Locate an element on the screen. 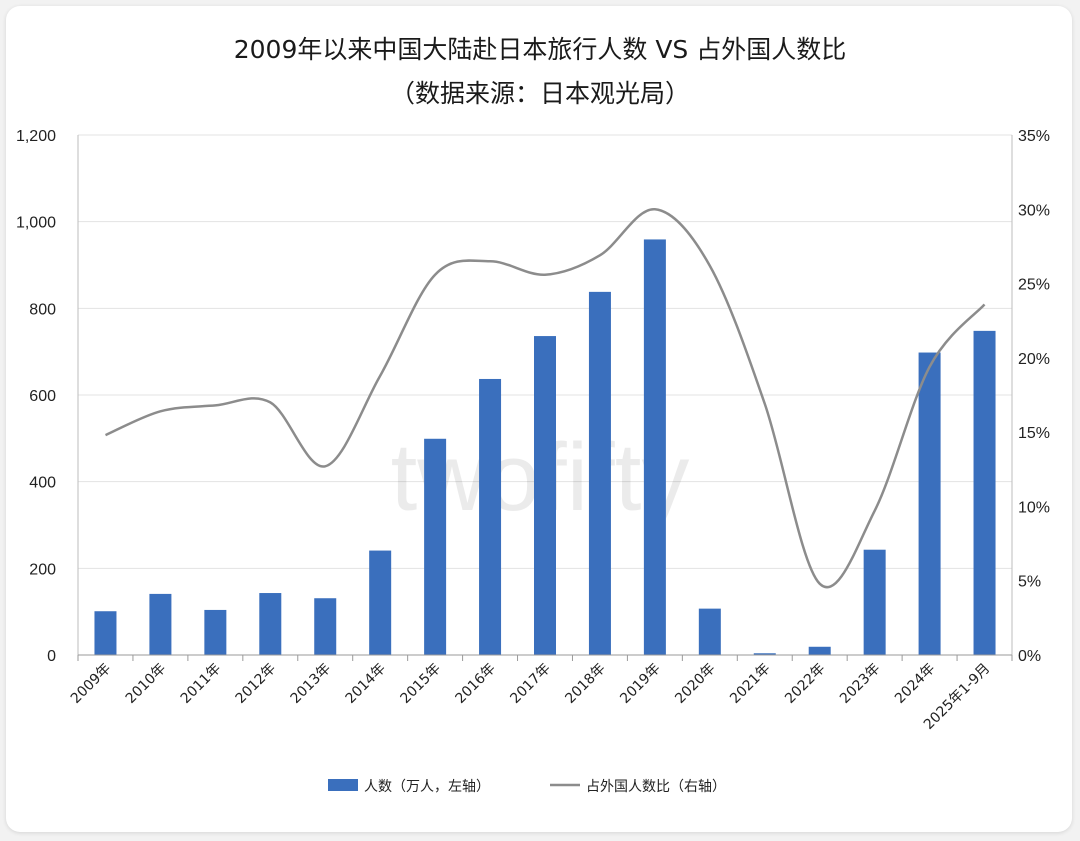 The width and height of the screenshot is (1080, 841). x-tick-label: 2011年 is located at coordinates (201, 684).